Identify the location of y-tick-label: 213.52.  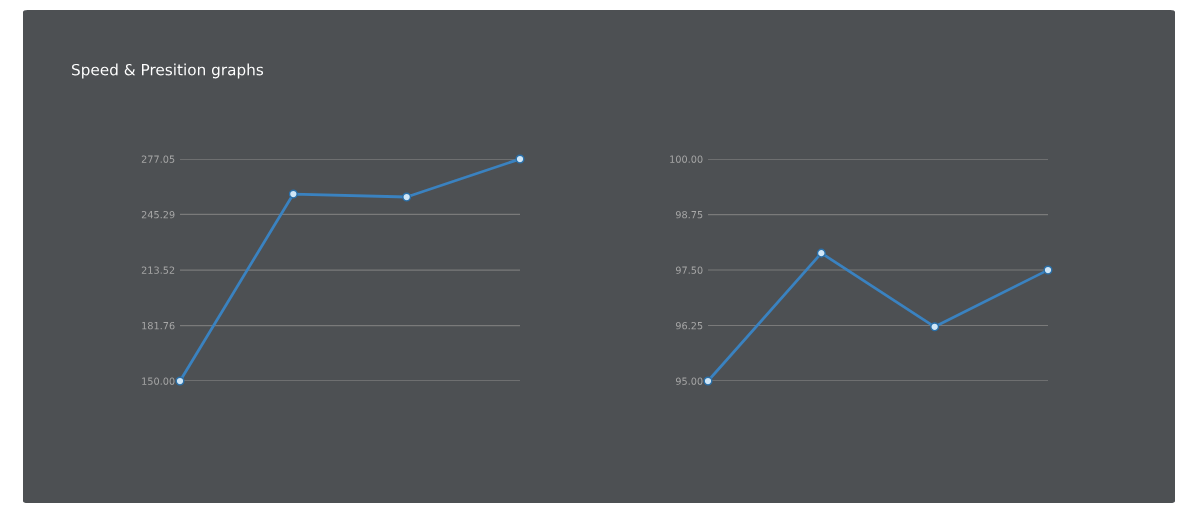
(158, 270).